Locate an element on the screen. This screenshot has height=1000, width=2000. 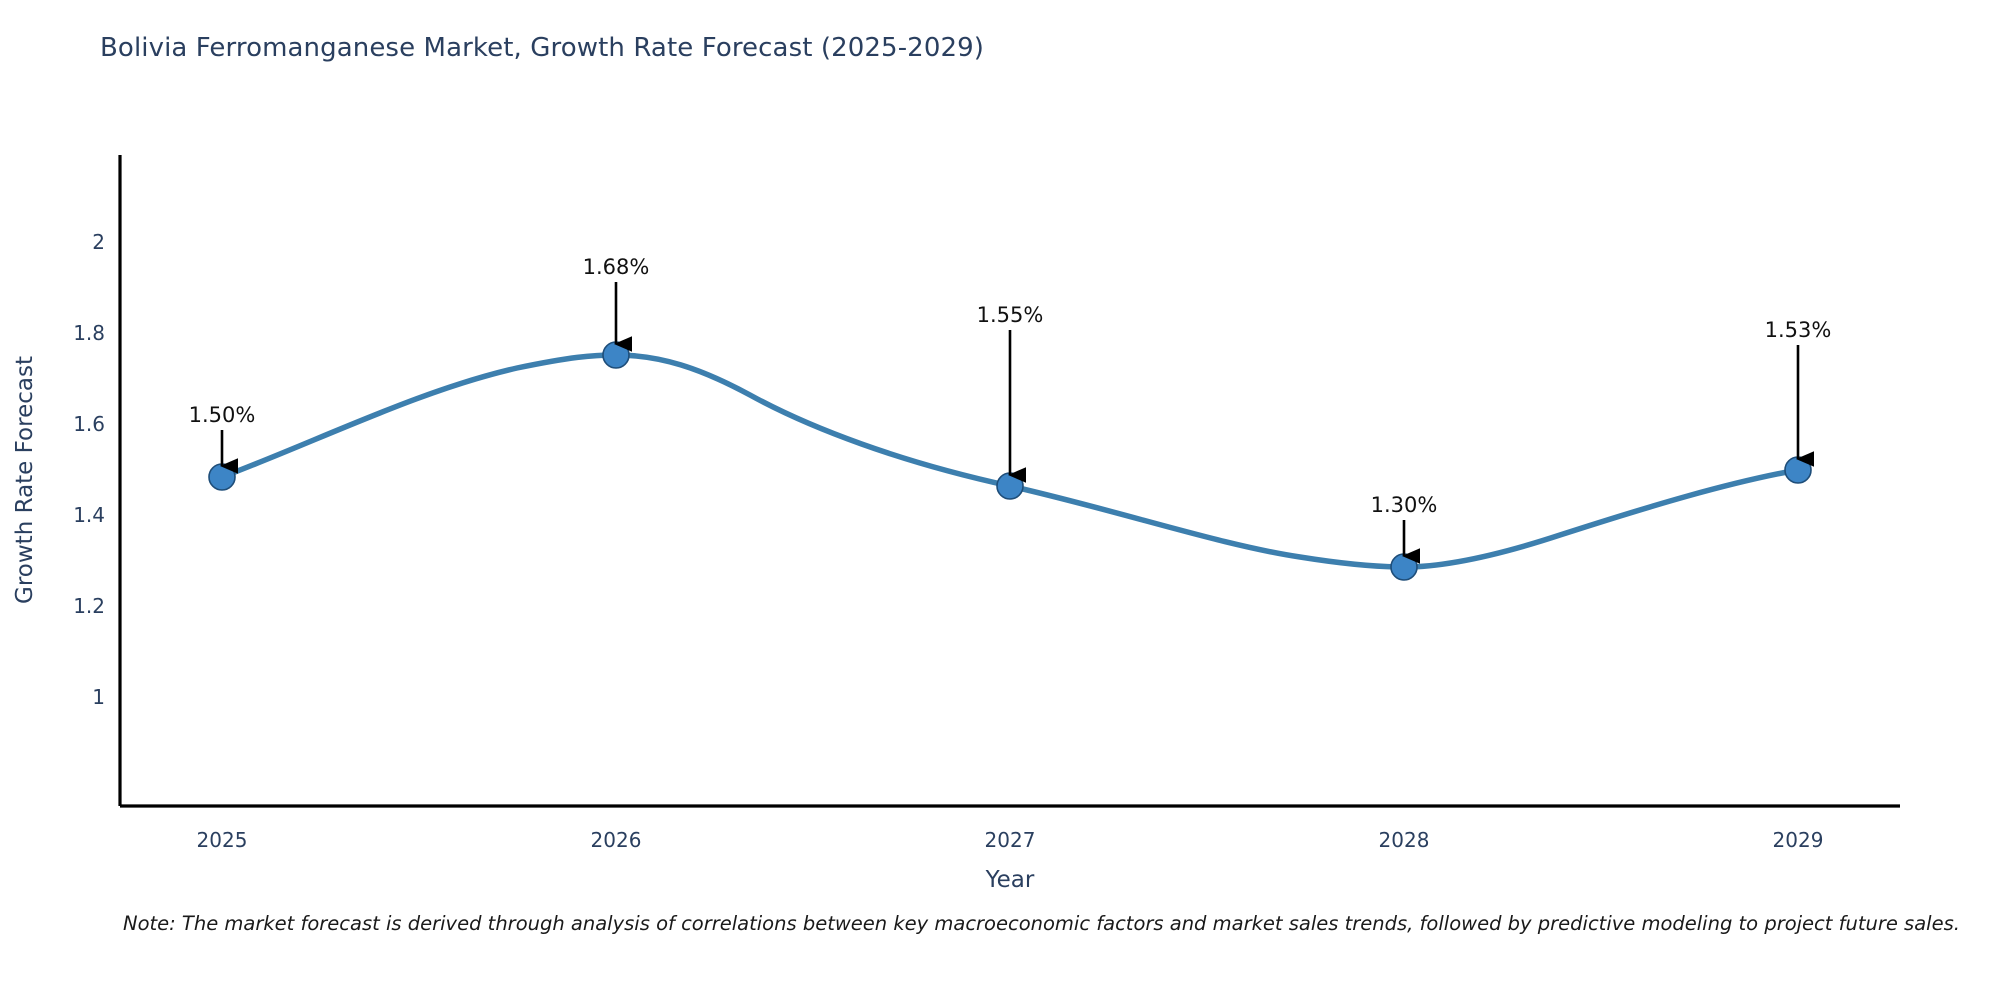
y-tick-label: 1 is located at coordinates (98, 697).